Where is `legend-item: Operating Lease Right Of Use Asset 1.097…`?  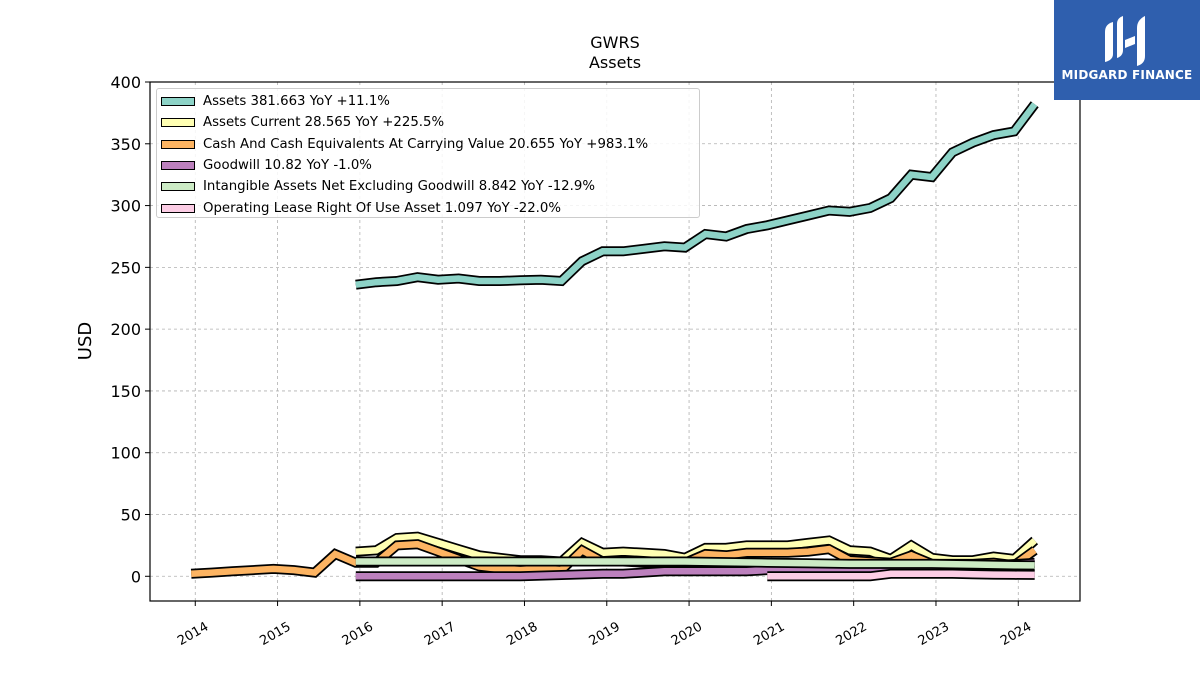 legend-item: Operating Lease Right Of Use Asset 1.097… is located at coordinates (430, 207).